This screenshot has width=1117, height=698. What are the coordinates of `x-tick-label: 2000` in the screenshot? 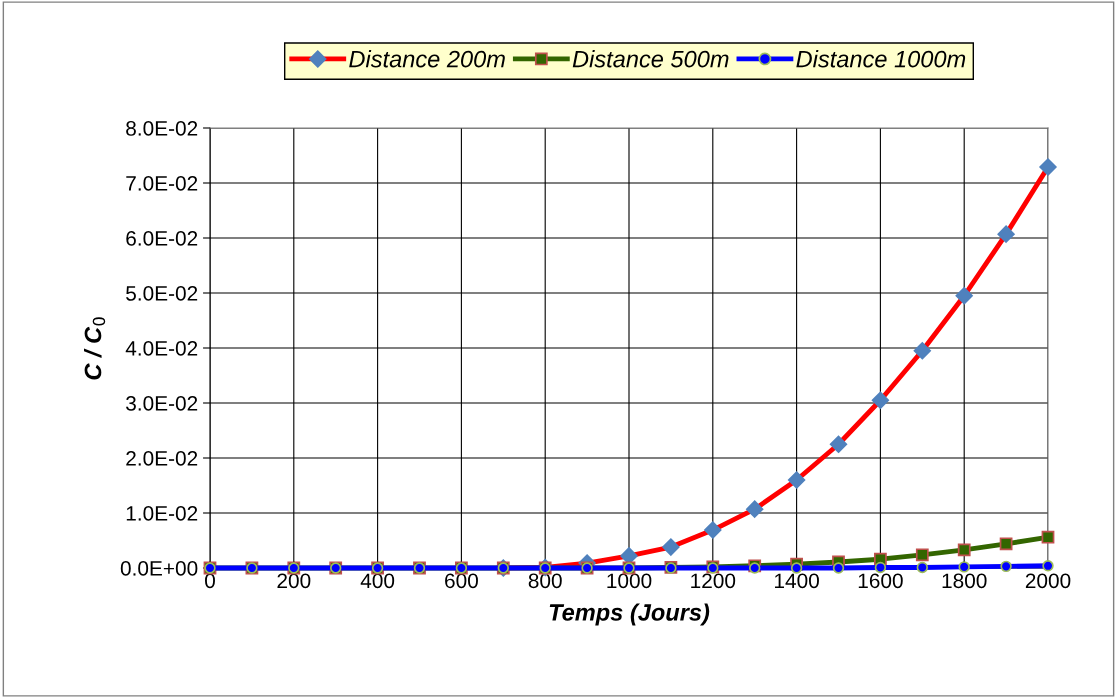 It's located at (1048, 581).